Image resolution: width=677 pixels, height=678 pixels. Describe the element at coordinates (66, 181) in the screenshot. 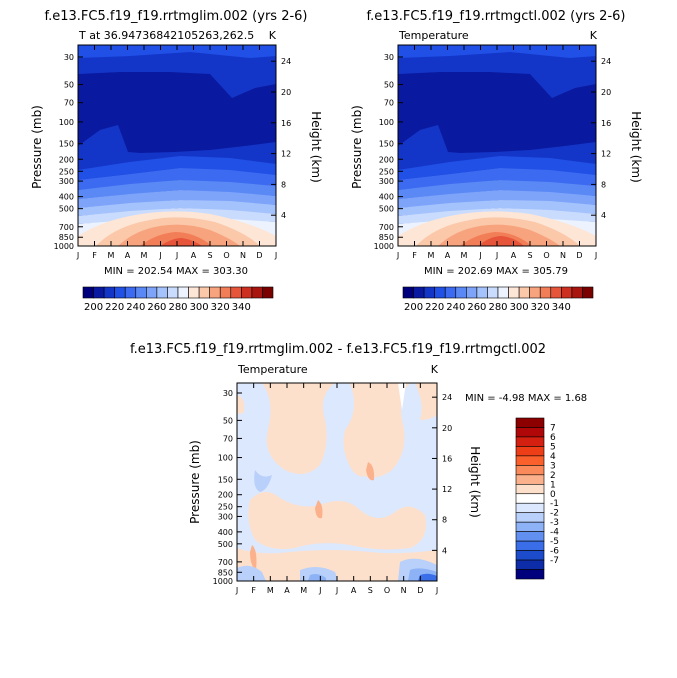

I see `pressure-tick-label: 300` at that location.